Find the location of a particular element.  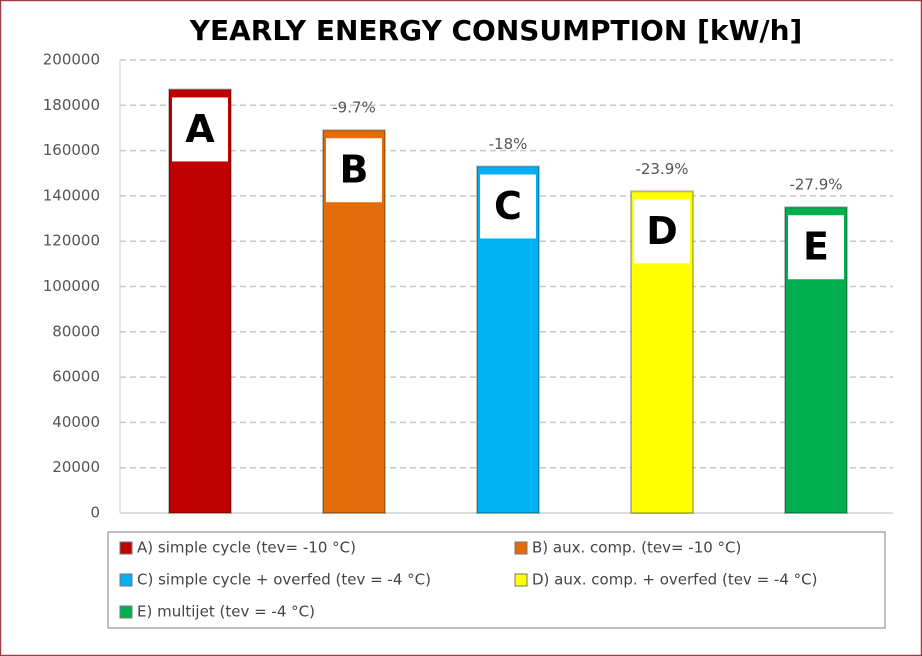

y-tick-label: 100000 is located at coordinates (71, 286).